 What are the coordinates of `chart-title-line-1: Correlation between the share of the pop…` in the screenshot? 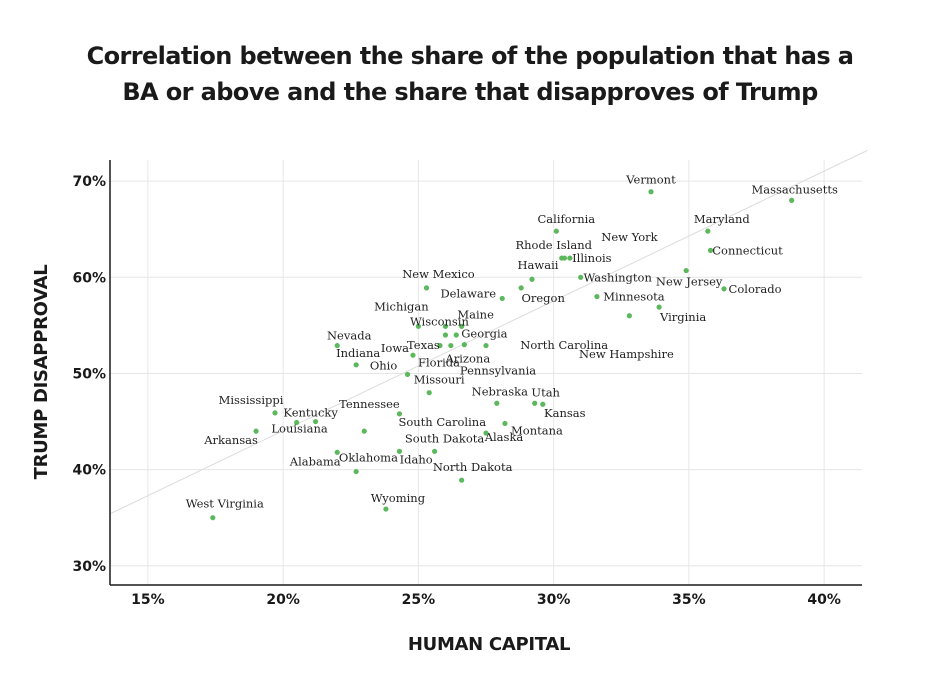 It's located at (470, 56).